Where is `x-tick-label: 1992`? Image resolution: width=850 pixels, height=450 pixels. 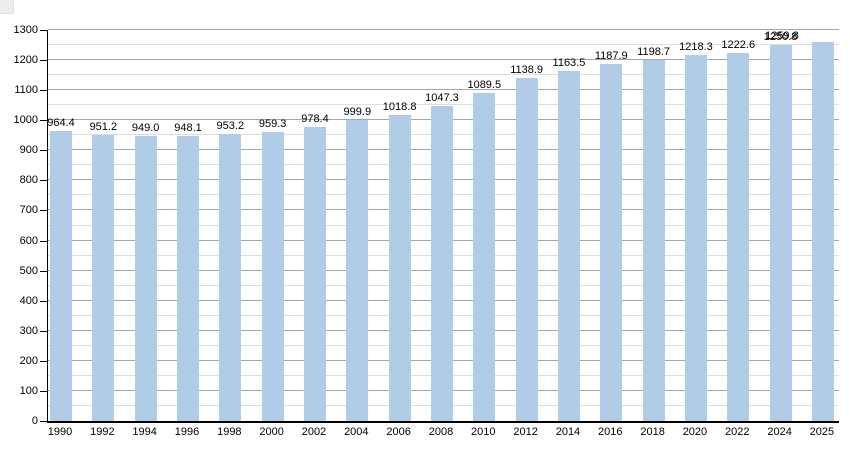 x-tick-label: 1992 is located at coordinates (102, 432).